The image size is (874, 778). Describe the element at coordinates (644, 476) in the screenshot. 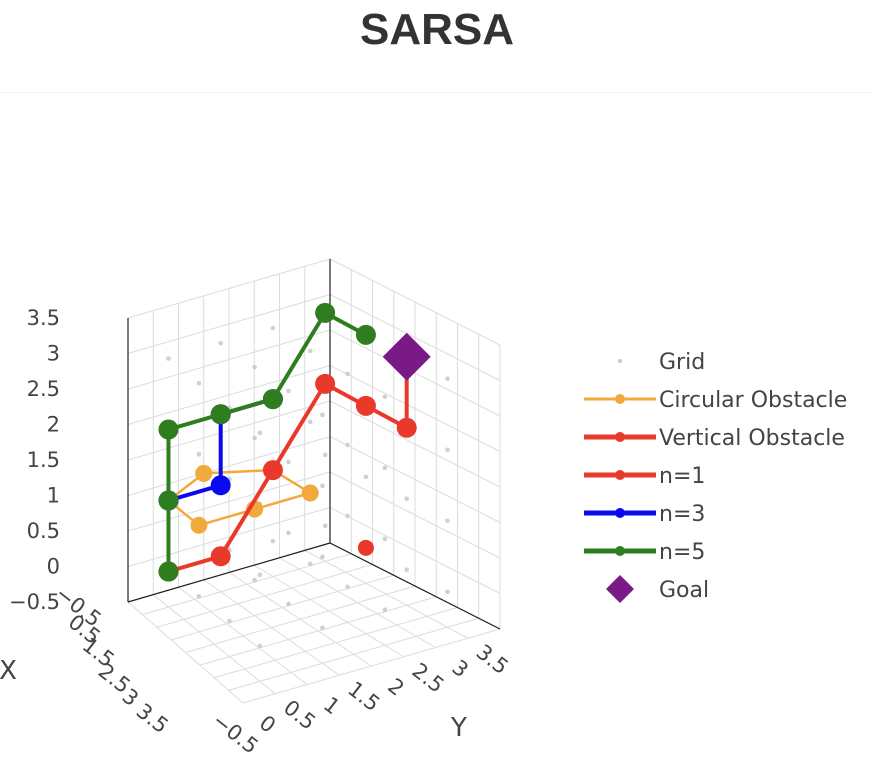

I see `legend-item-n-1: n=1` at that location.